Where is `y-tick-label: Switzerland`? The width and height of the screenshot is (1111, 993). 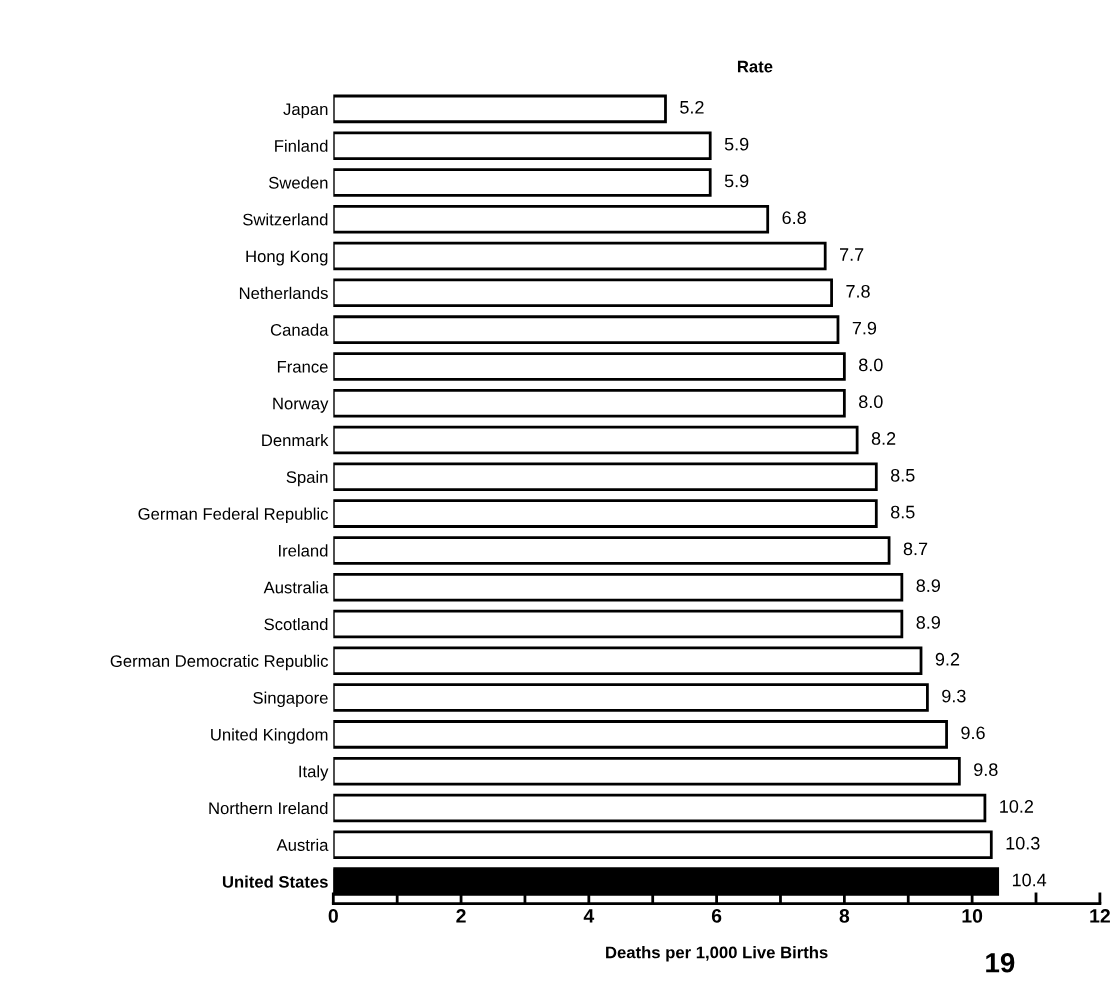
y-tick-label: Switzerland is located at coordinates (285, 219).